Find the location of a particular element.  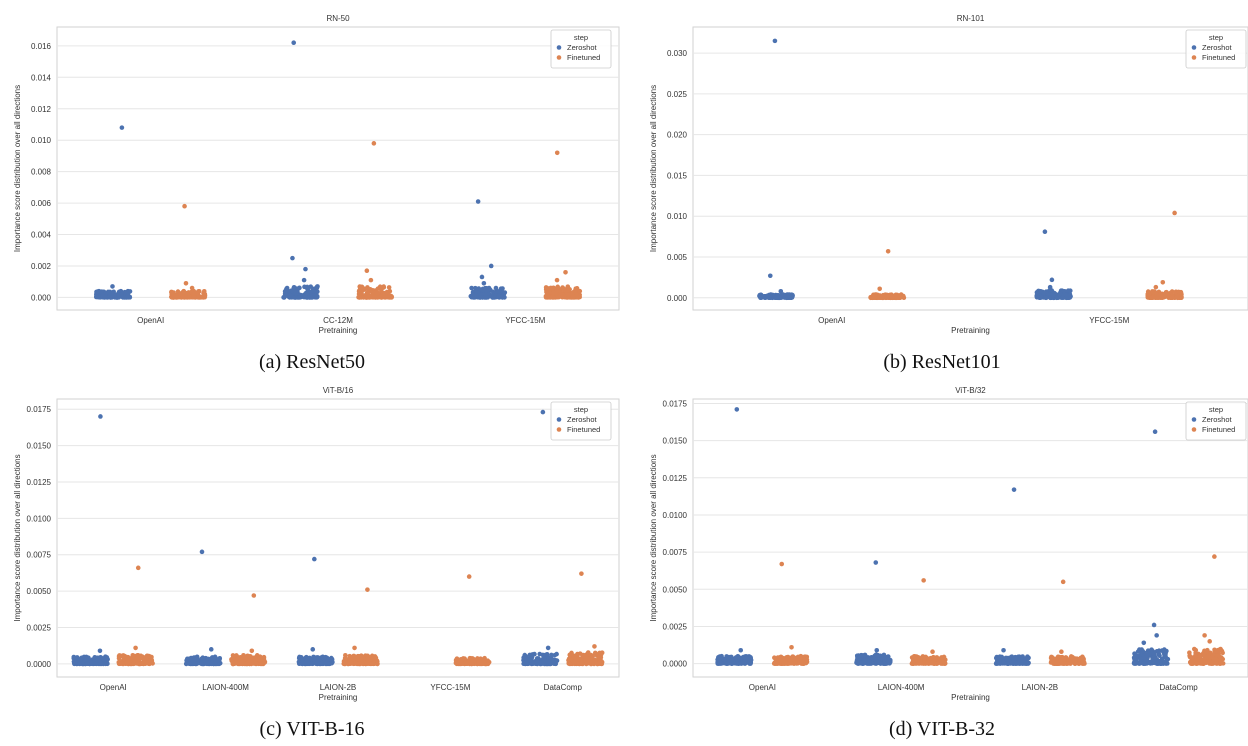

chart-title: ViT-B/32 is located at coordinates (970, 390).